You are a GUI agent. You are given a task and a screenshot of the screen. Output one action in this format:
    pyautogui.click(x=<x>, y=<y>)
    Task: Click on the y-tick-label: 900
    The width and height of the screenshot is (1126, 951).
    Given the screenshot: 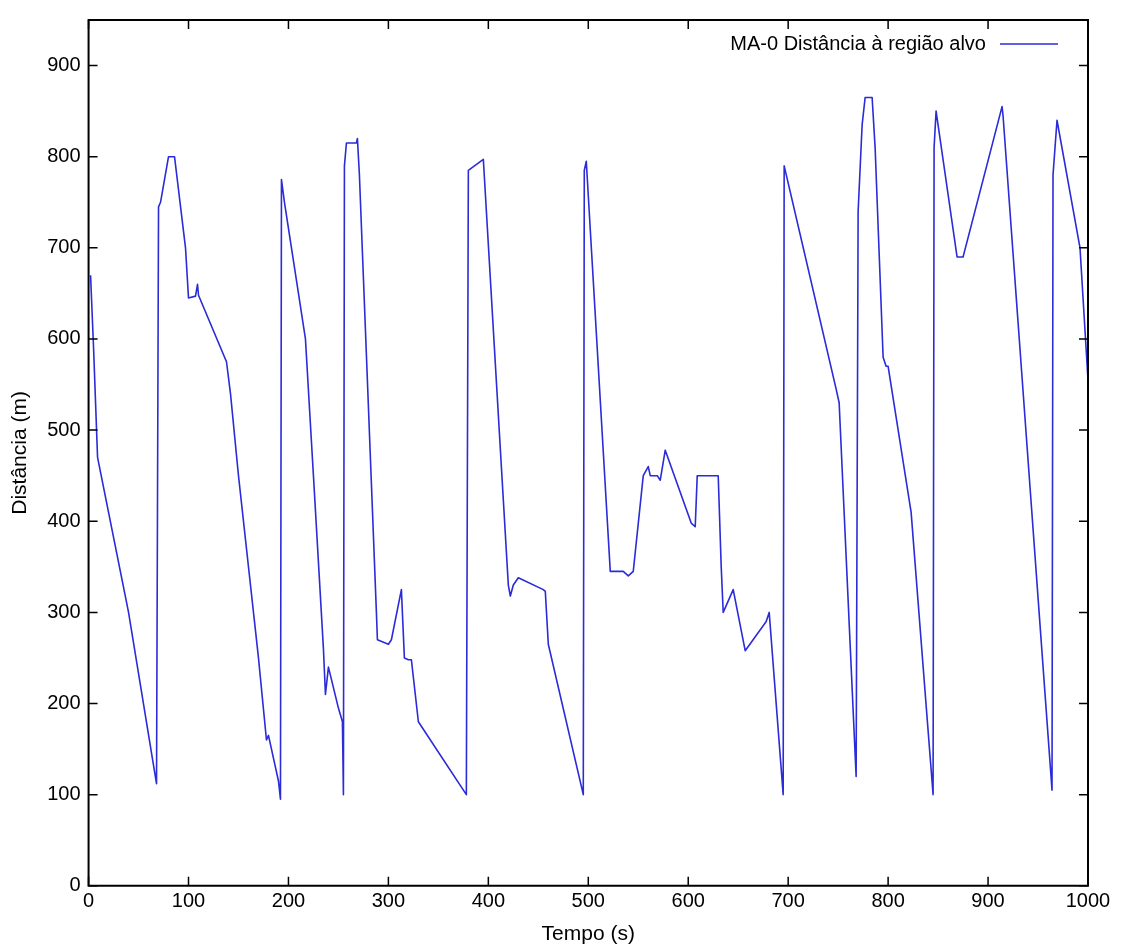 What is the action you would take?
    pyautogui.click(x=64, y=64)
    